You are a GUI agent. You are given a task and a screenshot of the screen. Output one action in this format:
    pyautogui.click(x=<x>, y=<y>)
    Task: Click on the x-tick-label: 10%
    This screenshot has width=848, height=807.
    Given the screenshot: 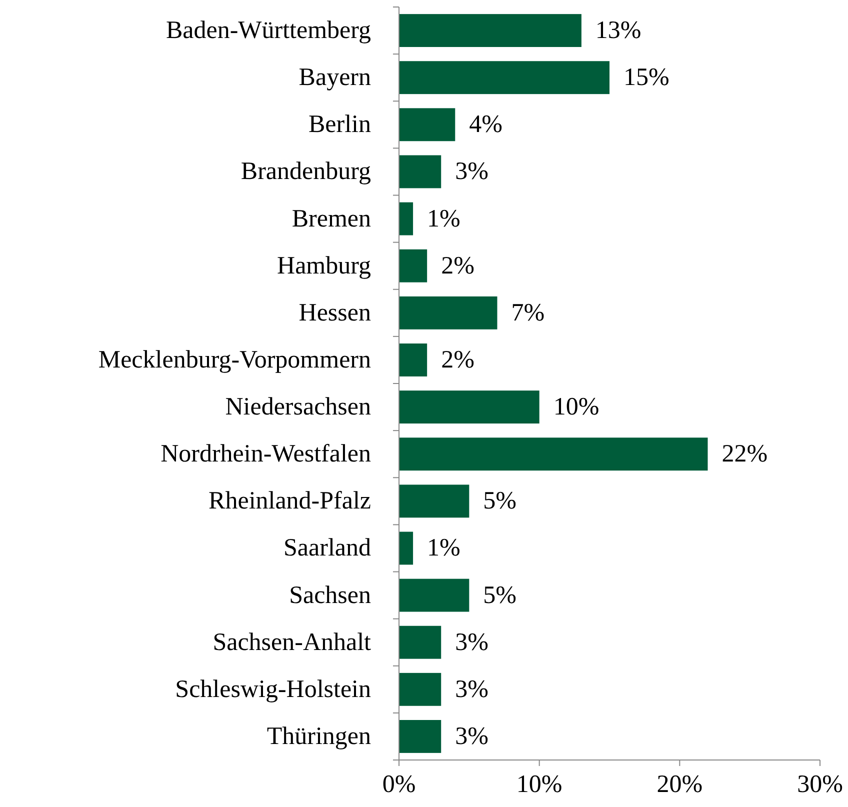 What is the action you would take?
    pyautogui.click(x=539, y=784)
    